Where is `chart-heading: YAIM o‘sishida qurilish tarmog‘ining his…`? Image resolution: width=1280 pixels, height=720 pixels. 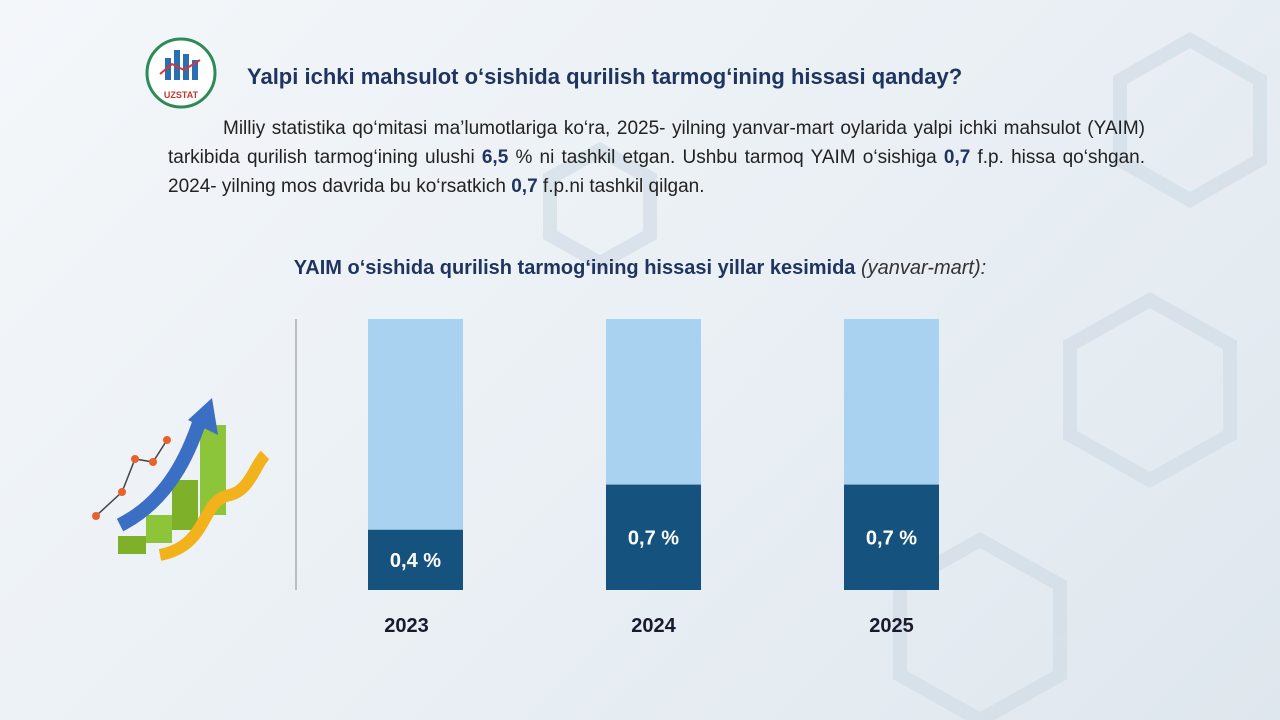 chart-heading: YAIM o‘sishida qurilish tarmog‘ining his… is located at coordinates (640, 268).